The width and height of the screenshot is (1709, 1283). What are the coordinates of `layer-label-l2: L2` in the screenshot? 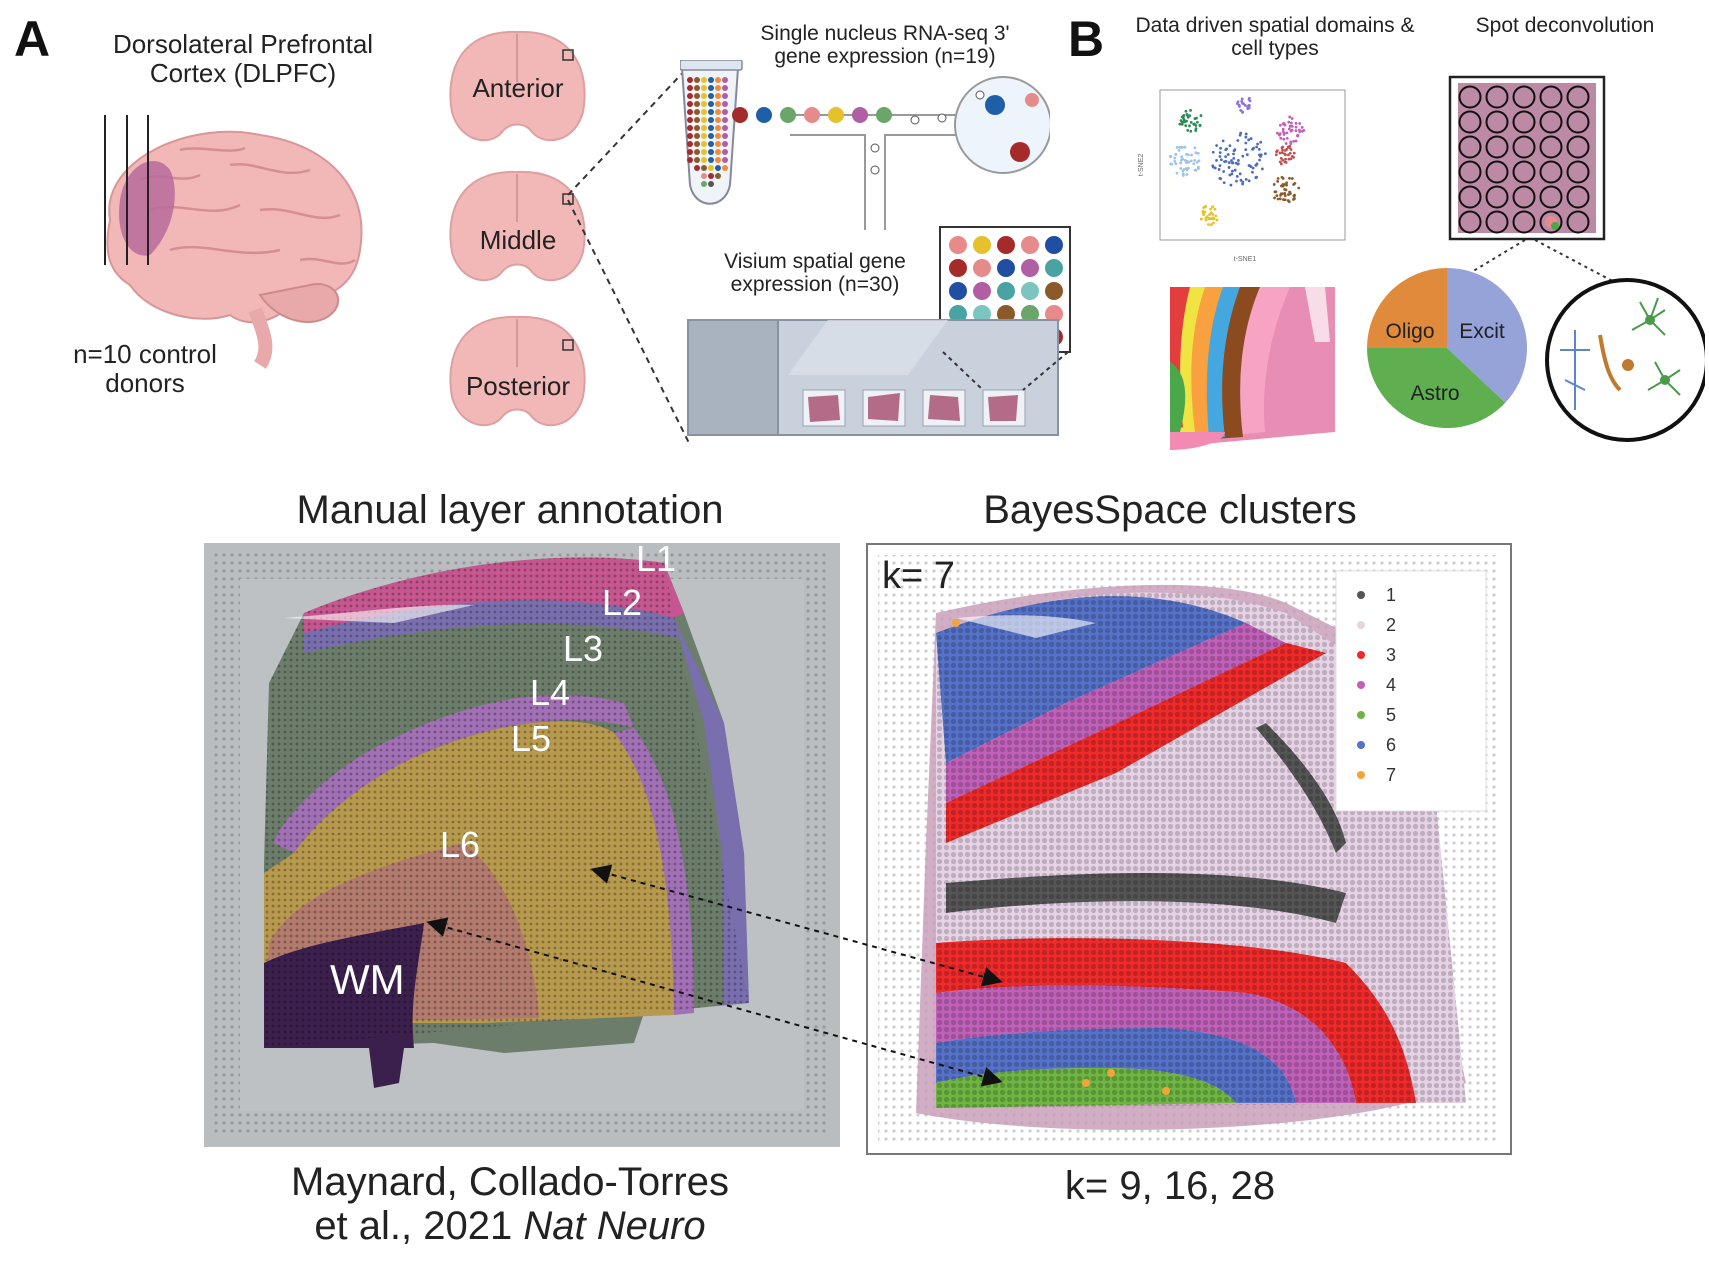 It's located at (622, 602).